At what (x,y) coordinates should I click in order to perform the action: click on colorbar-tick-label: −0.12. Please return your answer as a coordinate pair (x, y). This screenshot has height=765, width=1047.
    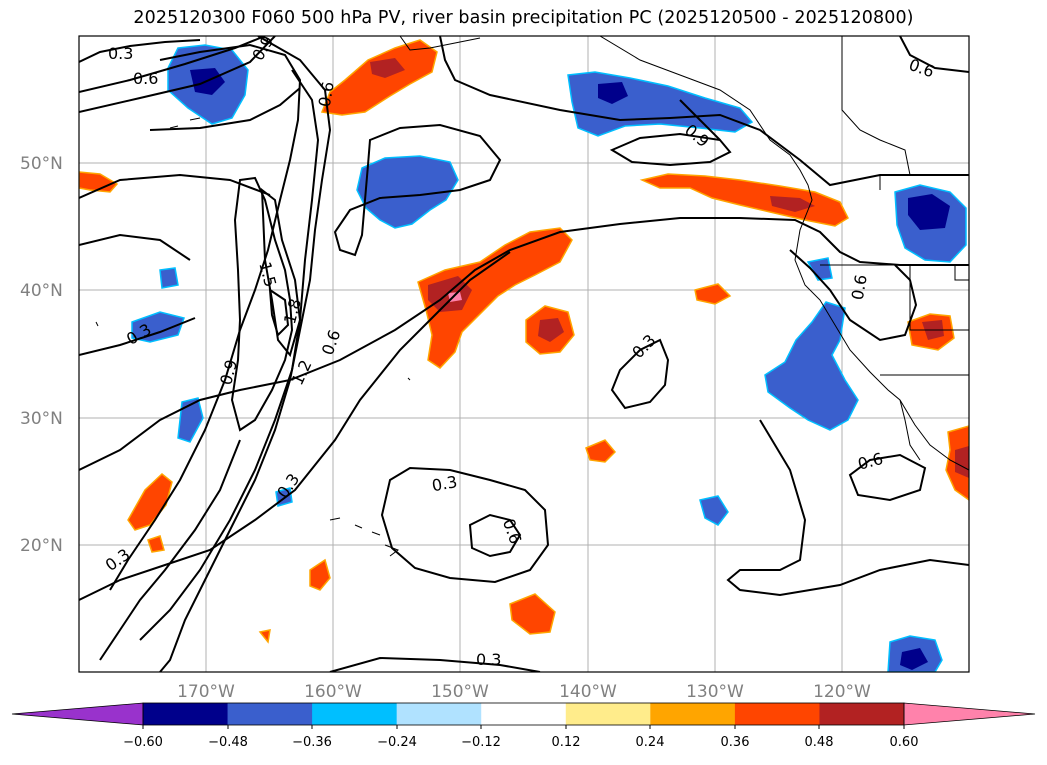
    Looking at the image, I should click on (481, 742).